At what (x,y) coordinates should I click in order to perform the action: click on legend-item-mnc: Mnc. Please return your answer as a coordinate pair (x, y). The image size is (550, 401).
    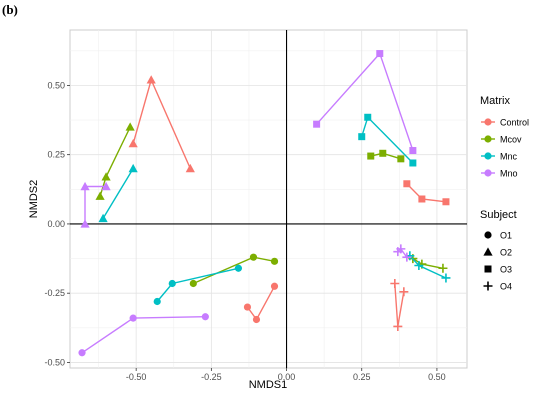
    Looking at the image, I should click on (499, 157).